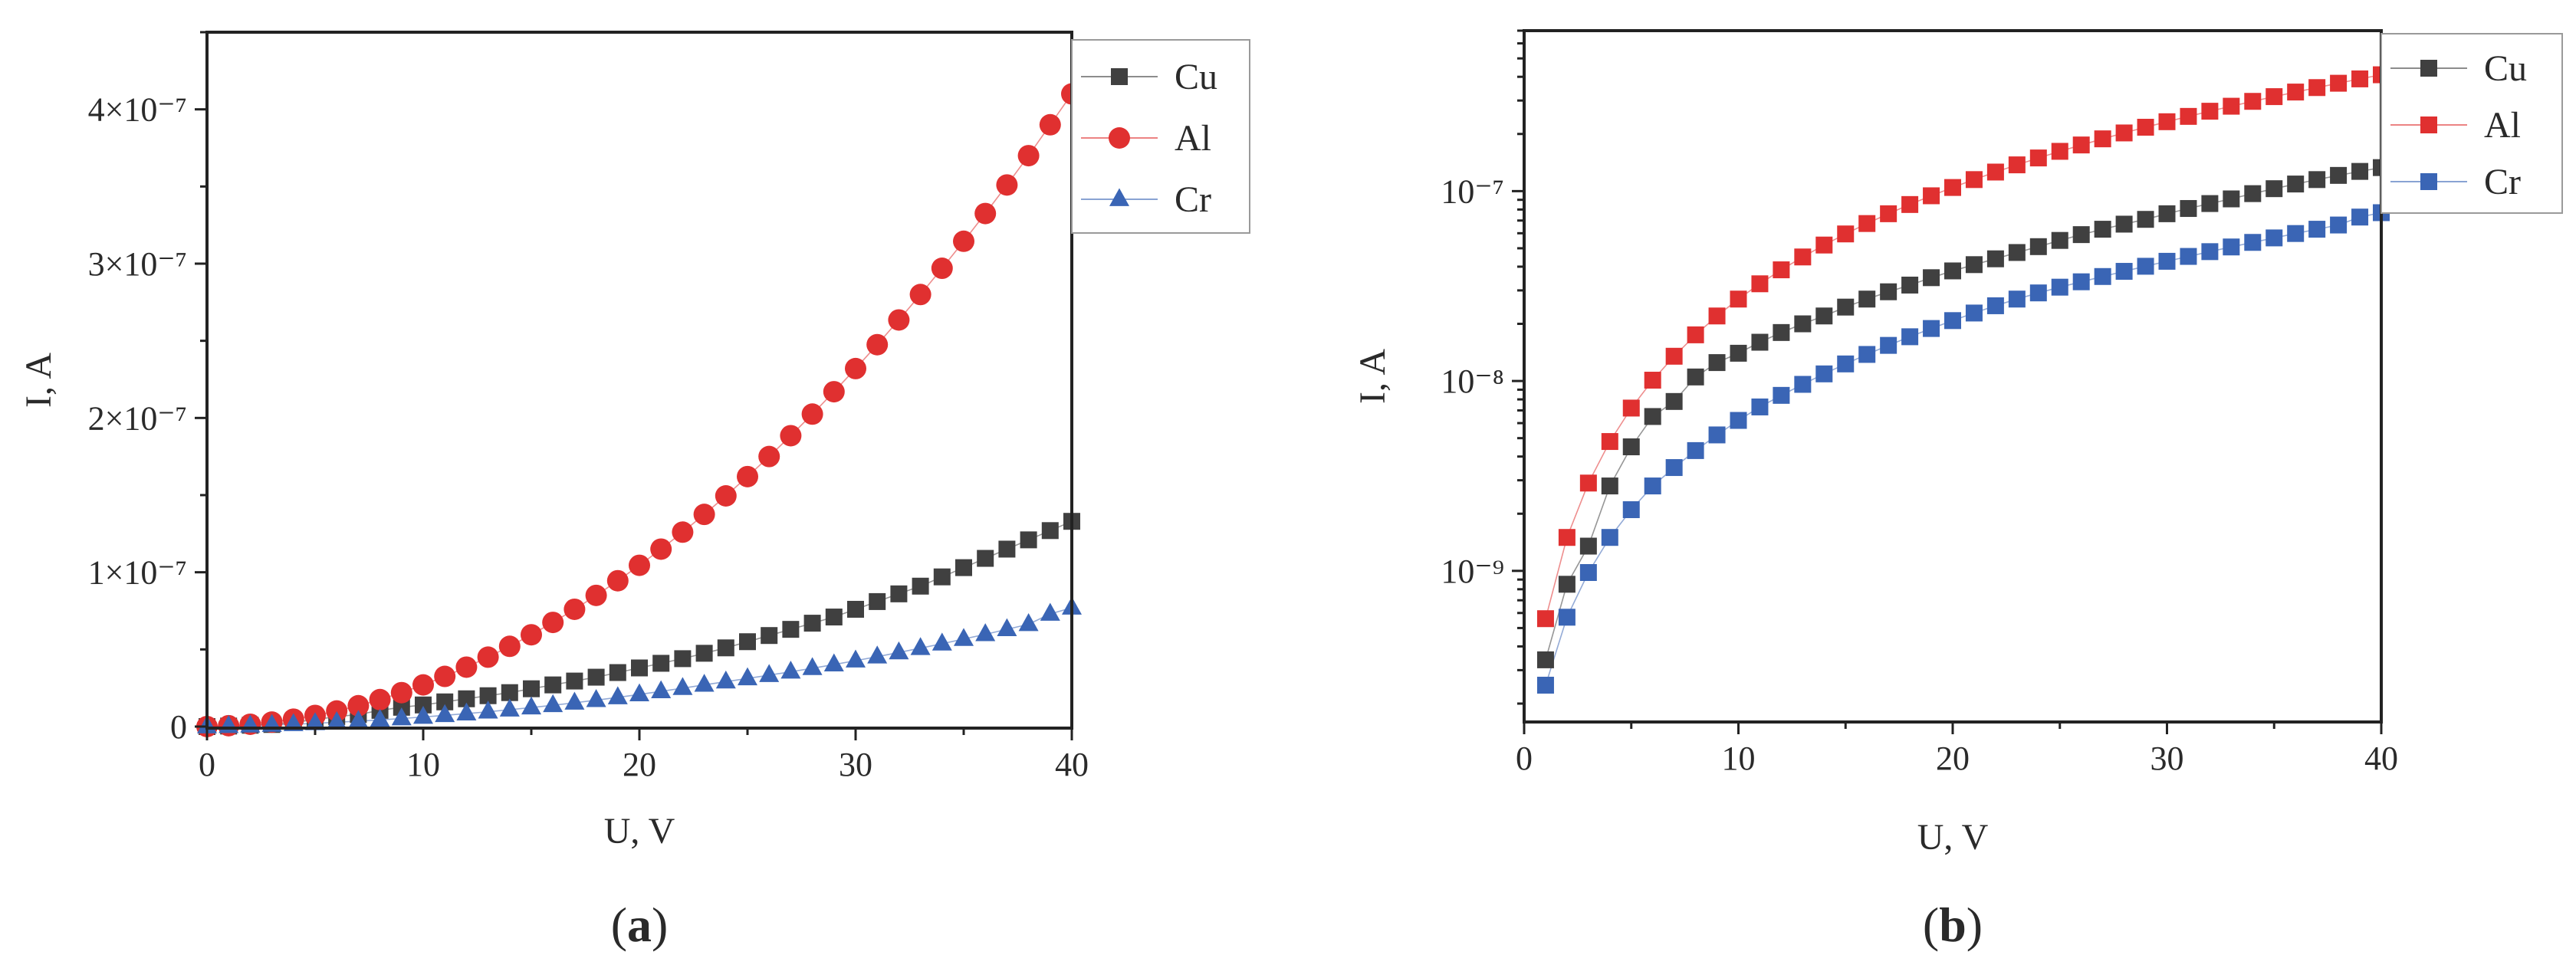 This screenshot has width=2576, height=968. I want to click on panel-label: (a), so click(640, 924).